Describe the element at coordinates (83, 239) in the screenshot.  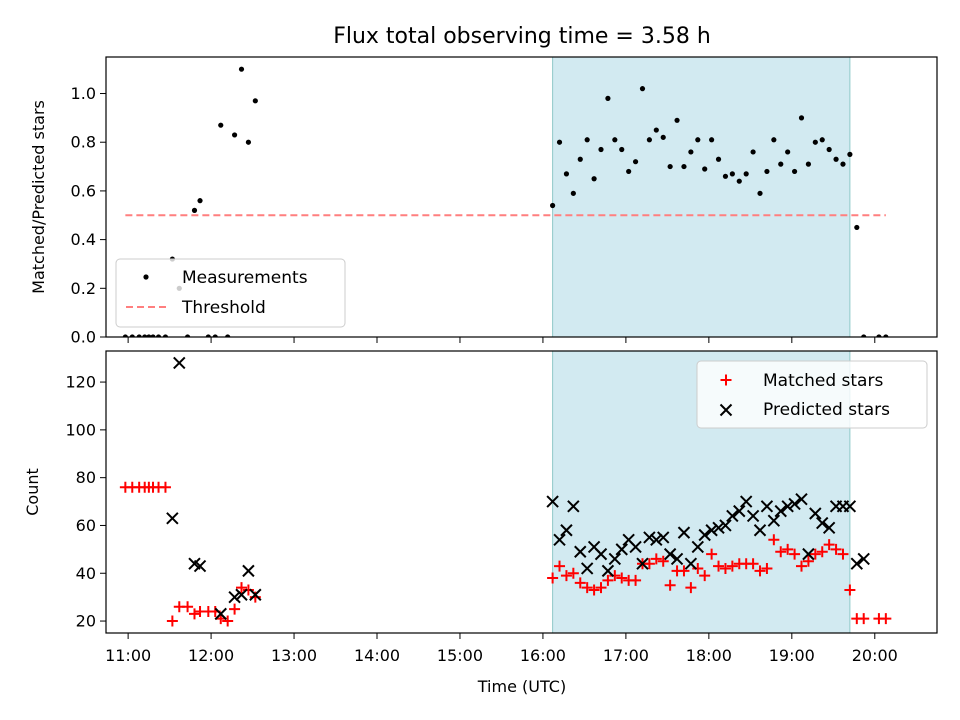
I see `y-tick-label: 0.4` at that location.